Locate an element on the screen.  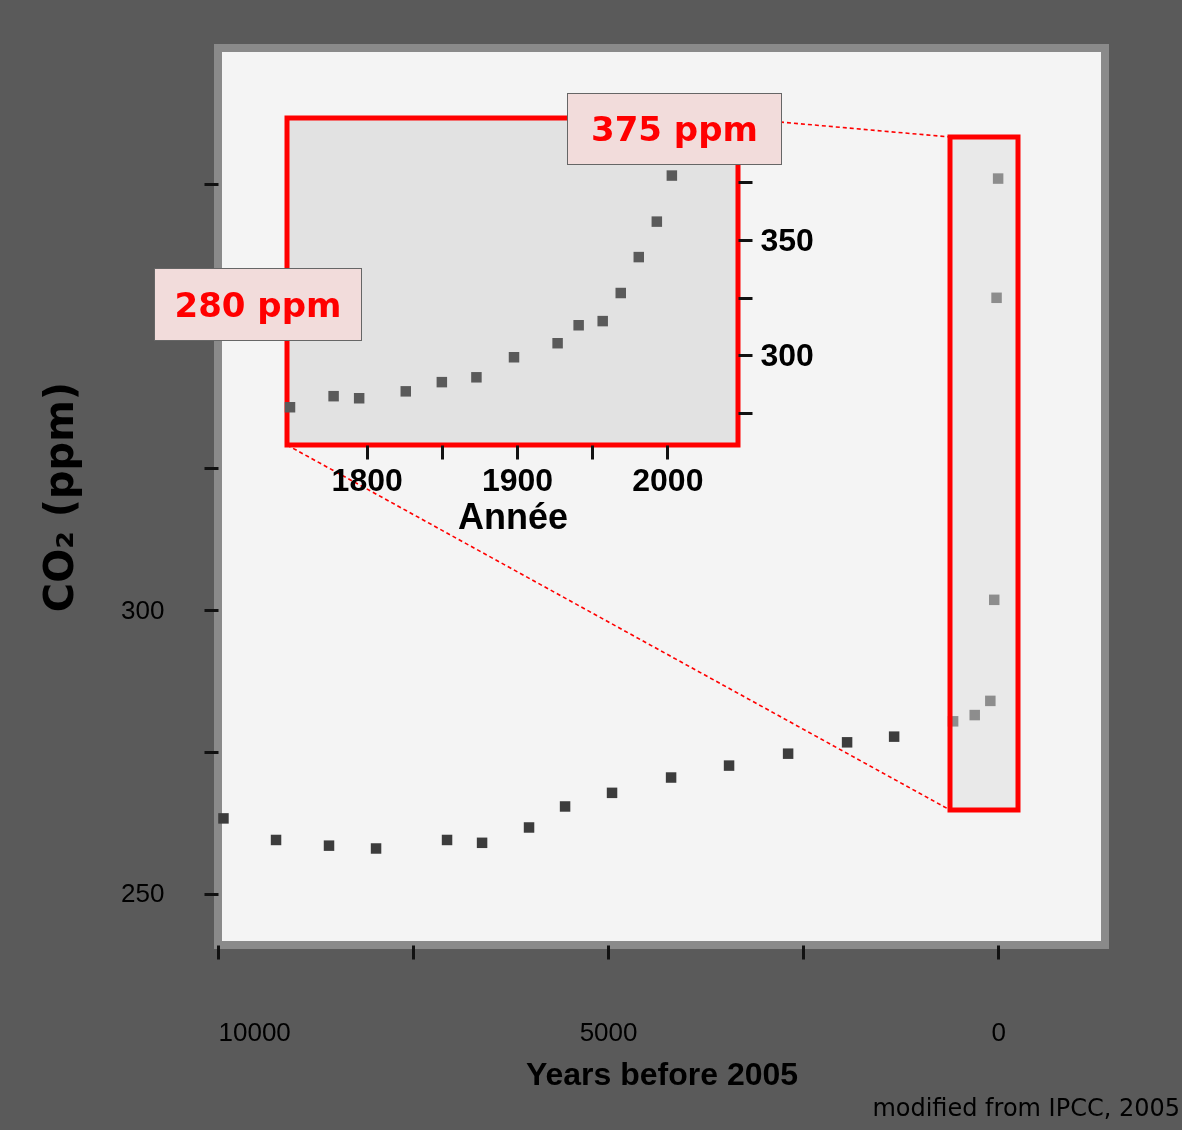
text: modified from IPCC, 2005 is located at coordinates (1026, 1108).